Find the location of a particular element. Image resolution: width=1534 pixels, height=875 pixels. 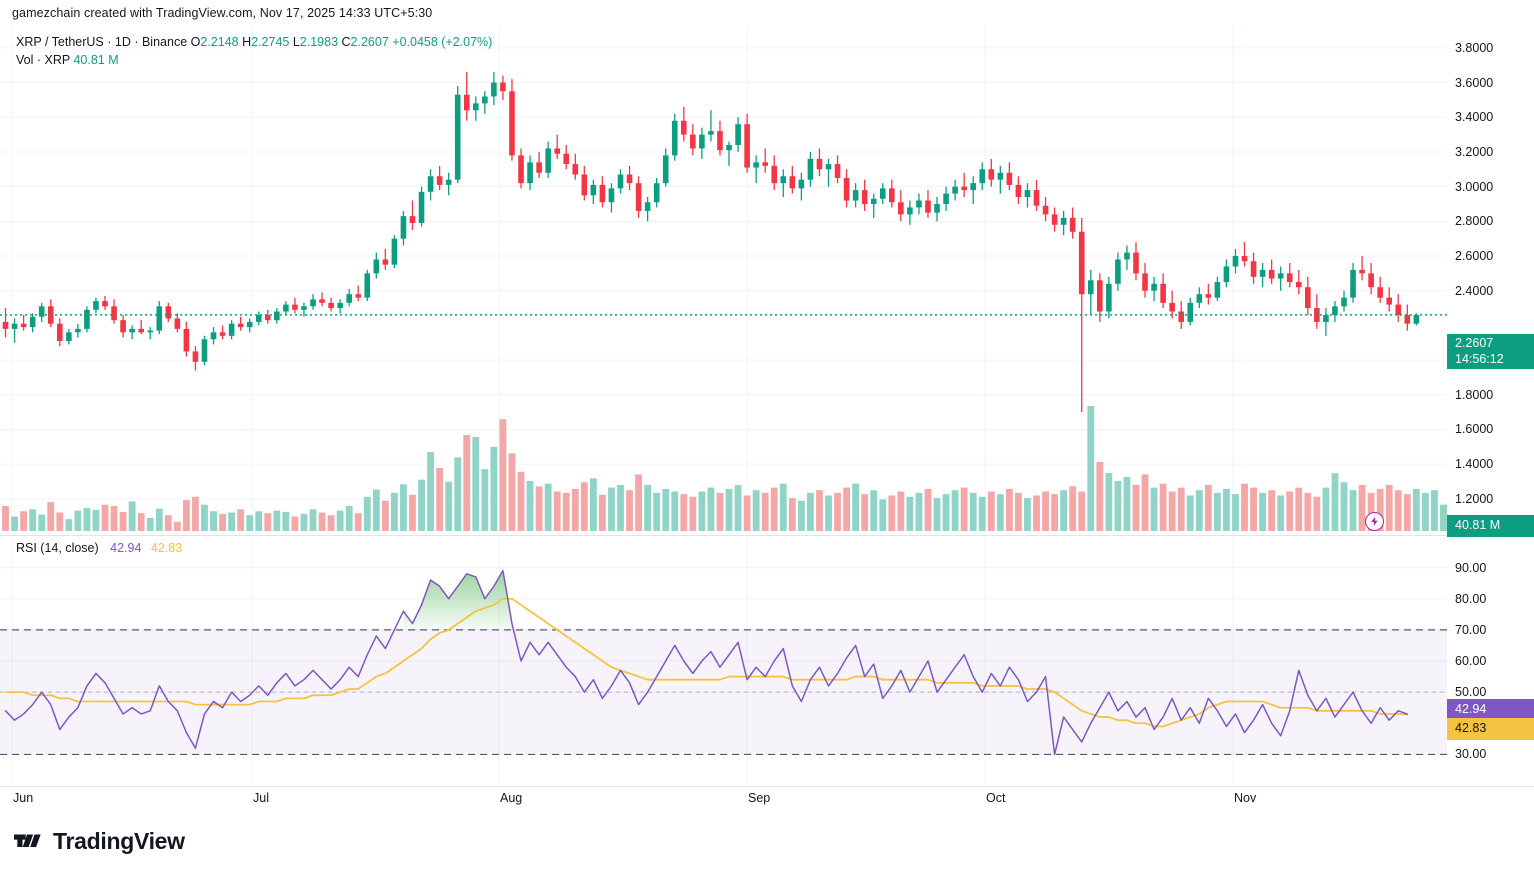

time-axis-tick: Nov is located at coordinates (1245, 798).